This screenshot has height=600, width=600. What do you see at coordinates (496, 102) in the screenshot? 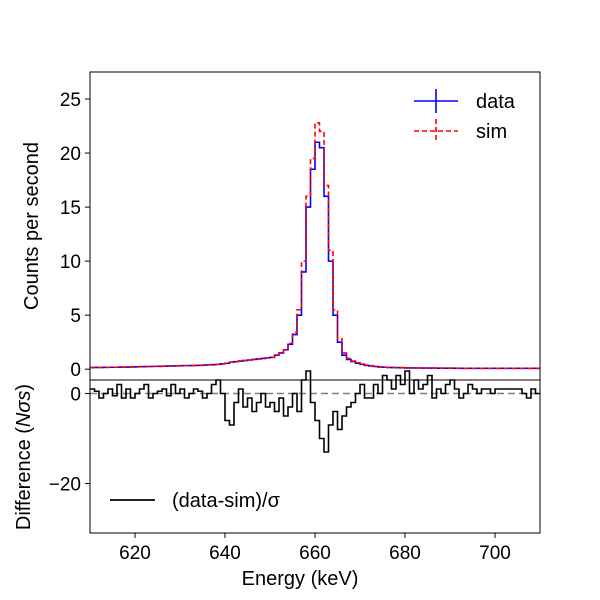
I see `legend-data-label: data` at bounding box center [496, 102].